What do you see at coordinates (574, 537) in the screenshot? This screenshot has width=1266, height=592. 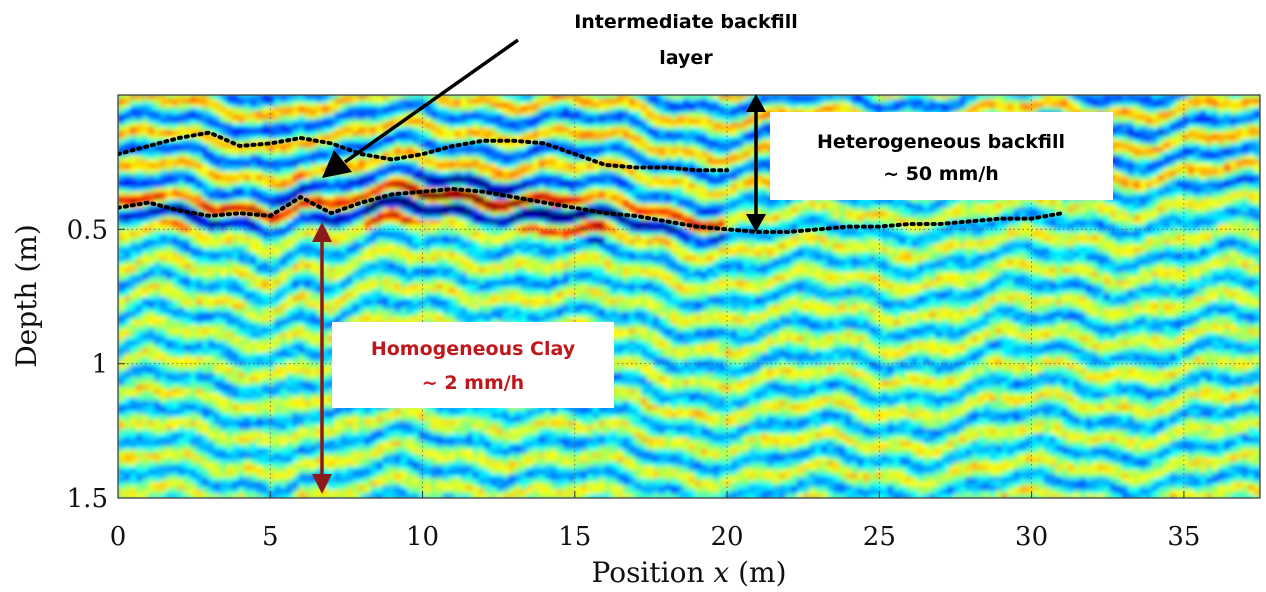 I see `x-tick-label: 15` at bounding box center [574, 537].